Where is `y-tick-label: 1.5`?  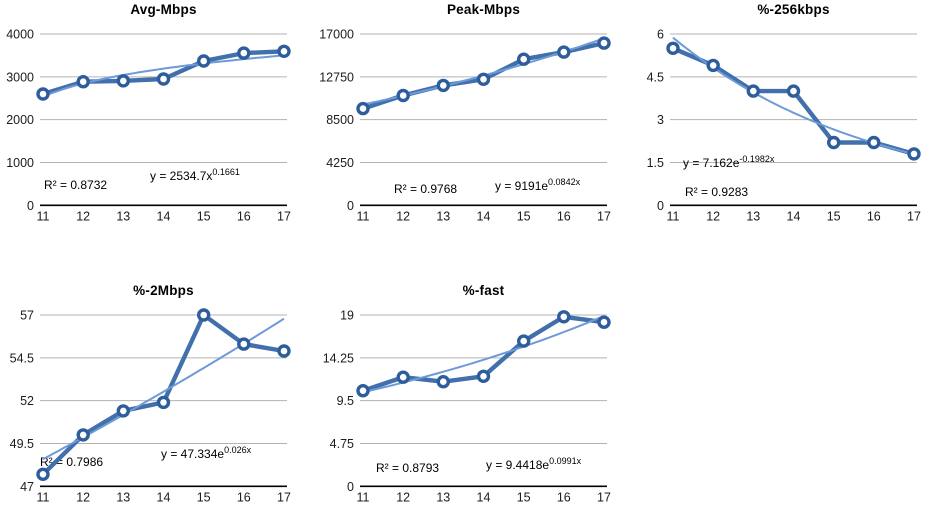
y-tick-label: 1.5 is located at coordinates (655, 163).